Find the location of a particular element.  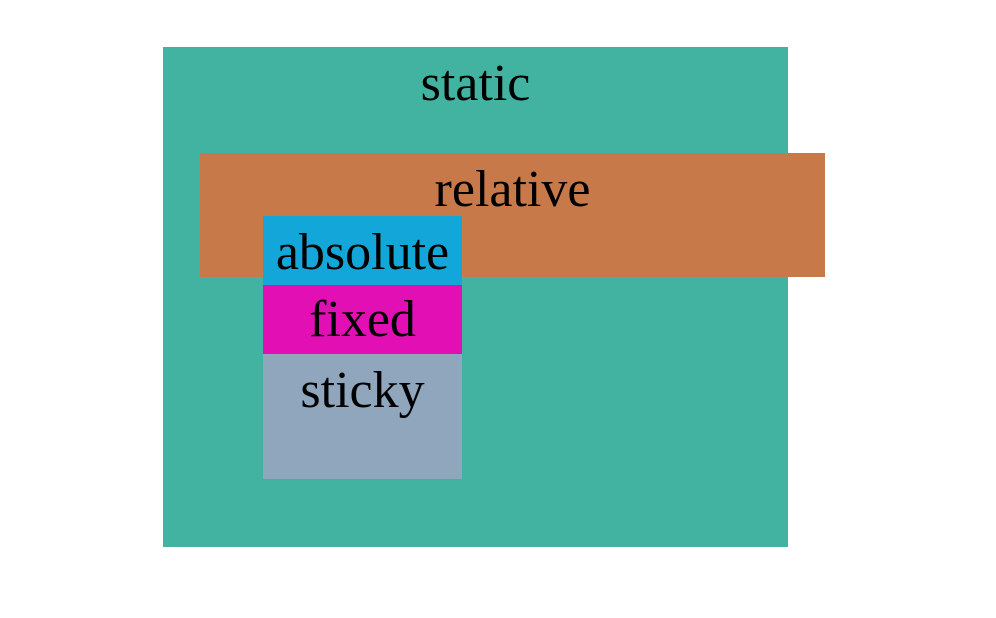

static-label: static is located at coordinates (475, 83).